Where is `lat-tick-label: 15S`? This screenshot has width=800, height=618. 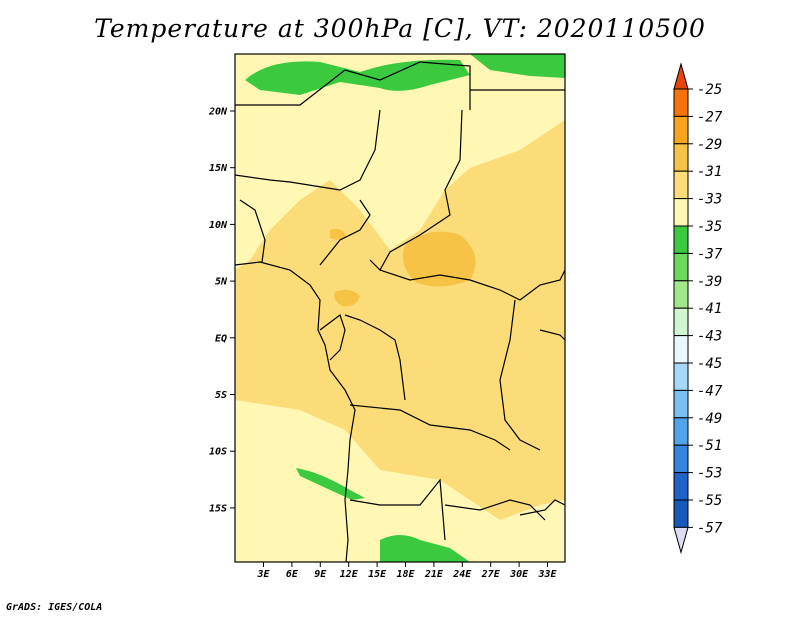 lat-tick-label: 15S is located at coordinates (218, 508).